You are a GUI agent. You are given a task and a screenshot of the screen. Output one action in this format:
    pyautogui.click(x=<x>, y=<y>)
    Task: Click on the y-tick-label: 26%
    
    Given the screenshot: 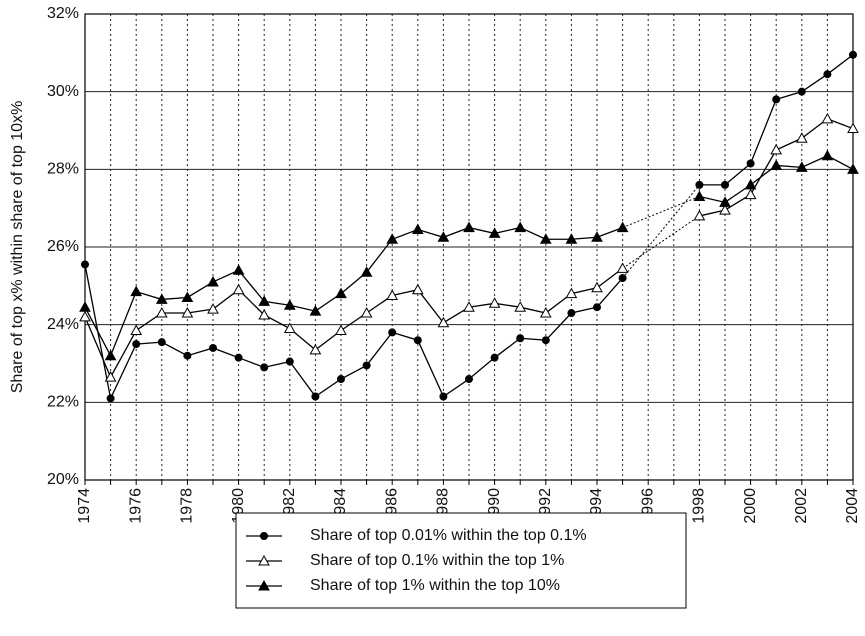 What is the action you would take?
    pyautogui.click(x=63, y=246)
    